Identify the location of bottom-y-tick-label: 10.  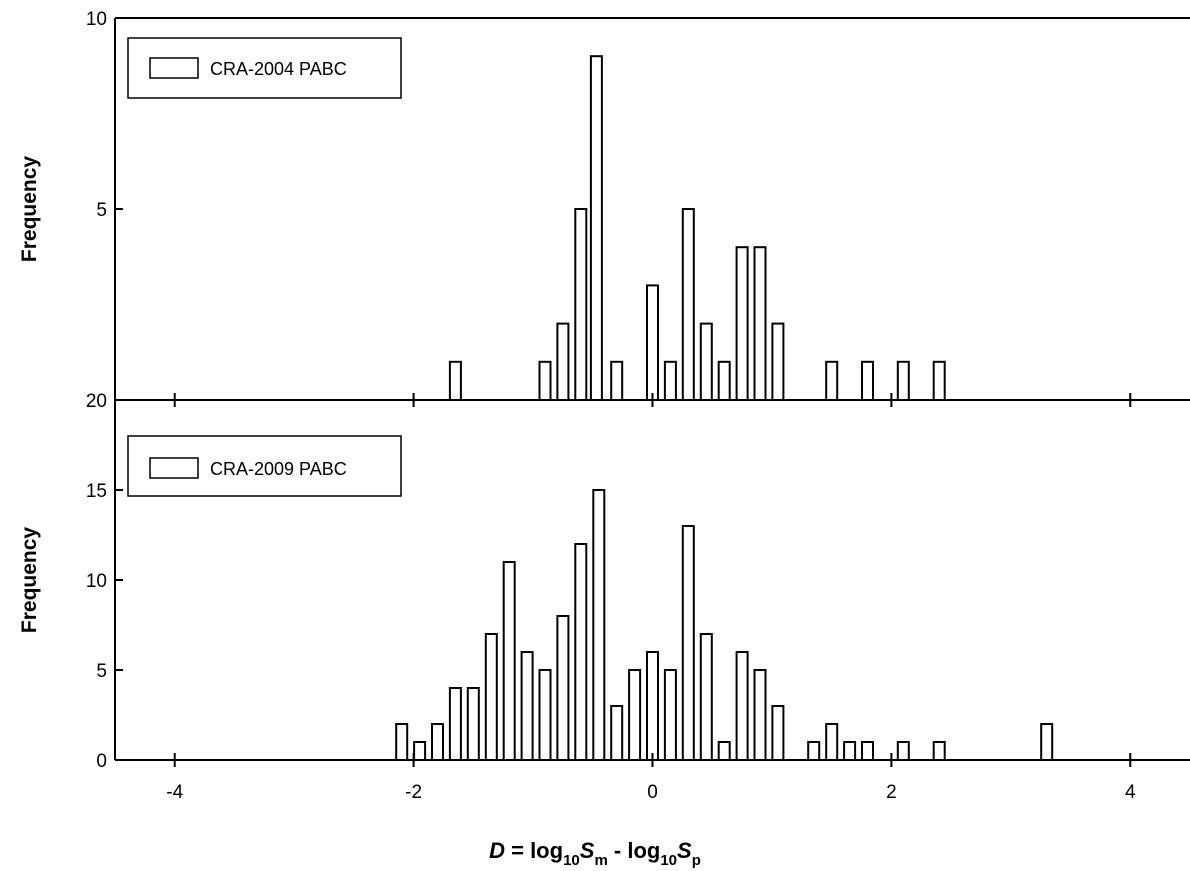
(96, 581).